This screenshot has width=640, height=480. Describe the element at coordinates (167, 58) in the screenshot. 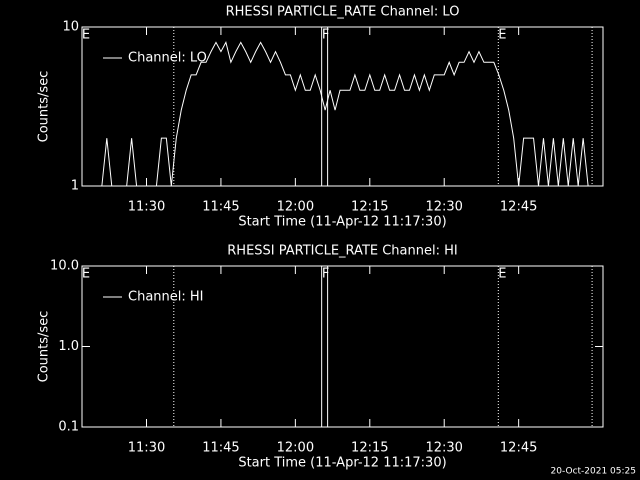

I see `legend-label: Channel: LO` at that location.